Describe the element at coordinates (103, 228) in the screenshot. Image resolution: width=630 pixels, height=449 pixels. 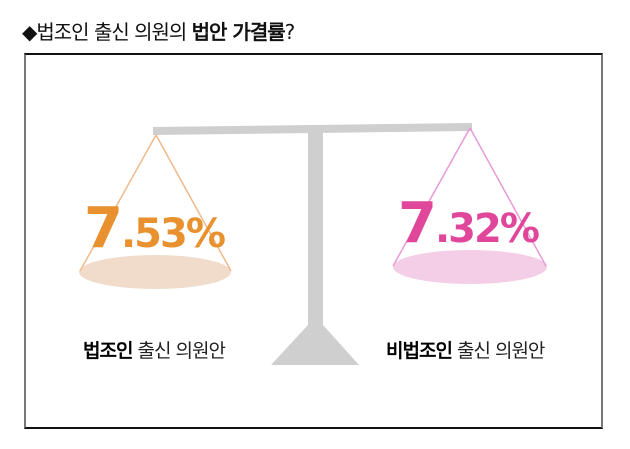
I see `left-value-int: 7` at that location.